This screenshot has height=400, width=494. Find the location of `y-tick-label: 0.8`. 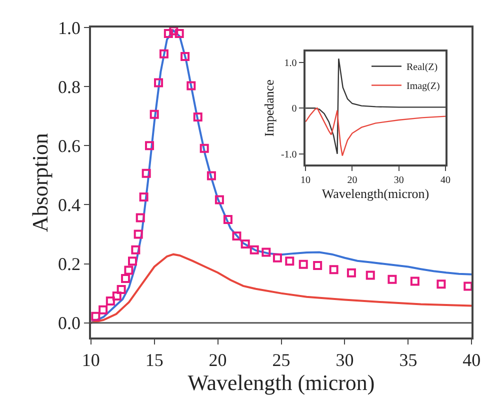

y-tick-label: 0.8 is located at coordinates (69, 86).